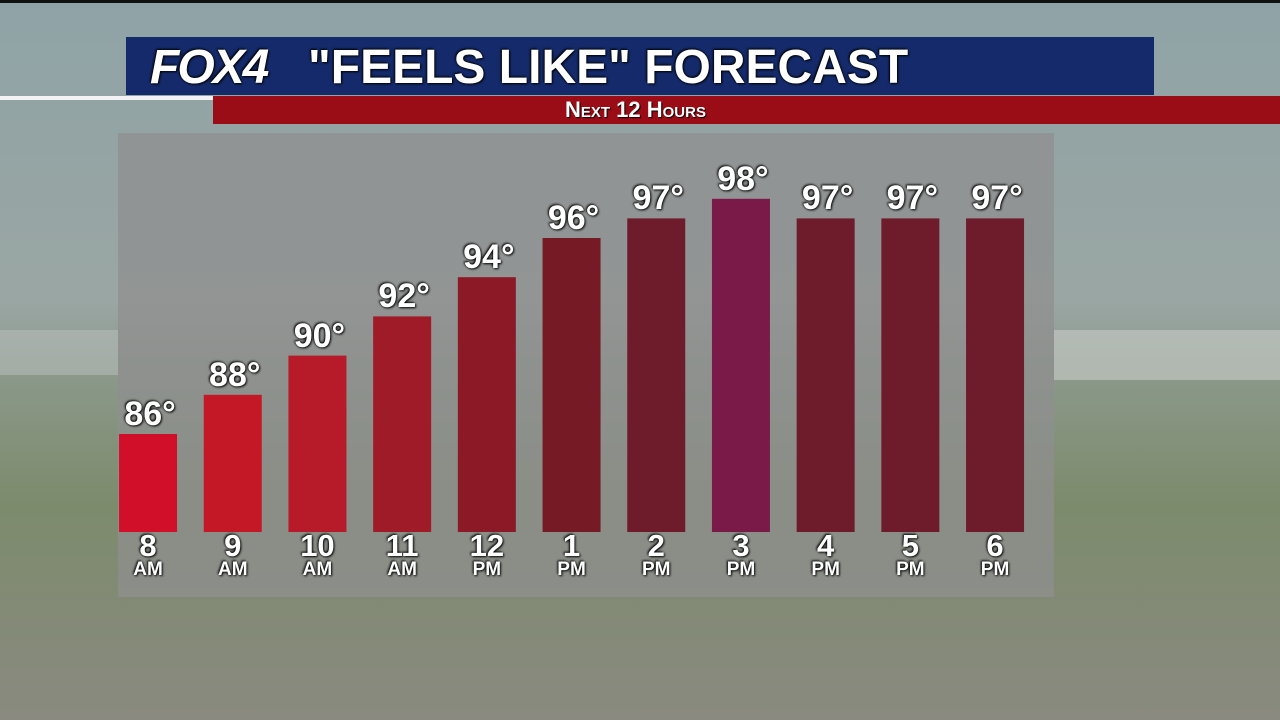  What do you see at coordinates (640, 1) in the screenshot?
I see `top-edge` at bounding box center [640, 1].